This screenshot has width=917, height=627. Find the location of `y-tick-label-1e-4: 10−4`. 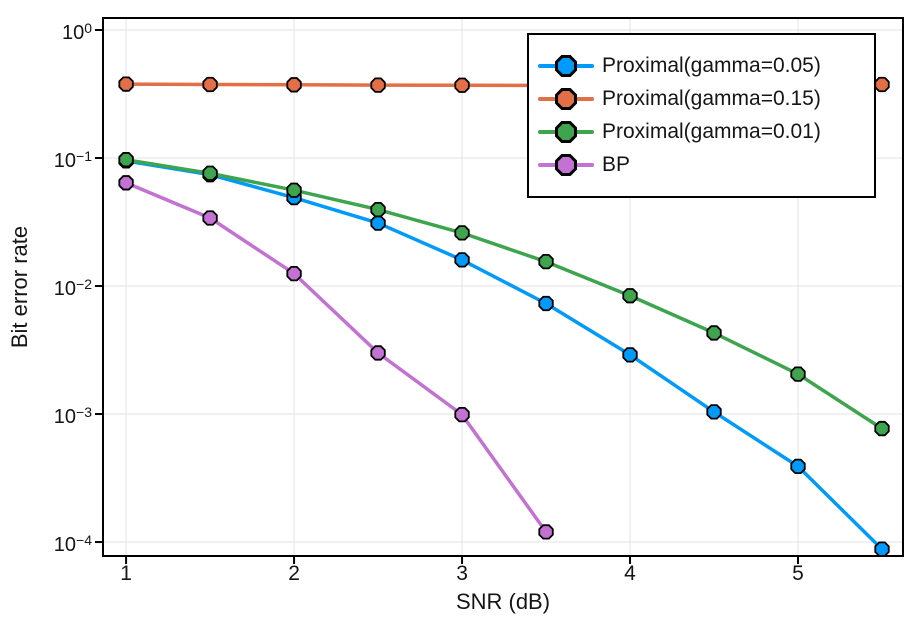

y-tick-label-1e-4: 10−4 is located at coordinates (54, 542).